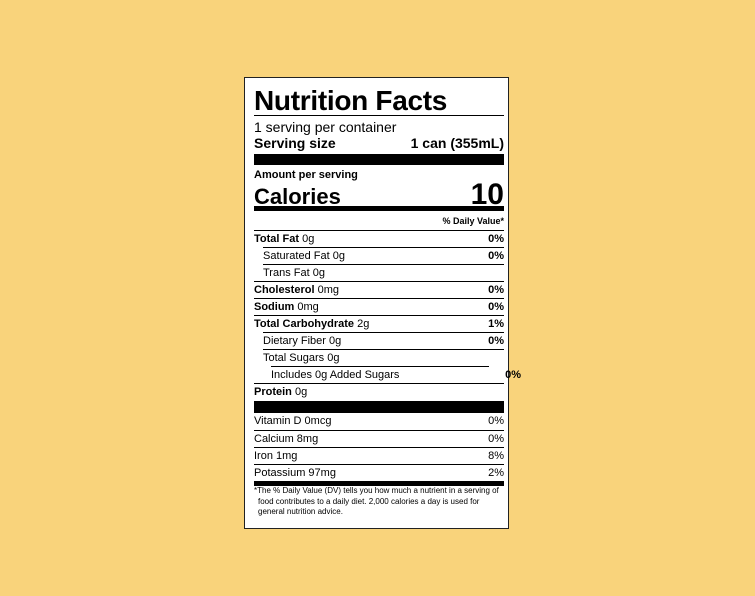  Describe the element at coordinates (383, 340) in the screenshot. I see `nutrient-row: Dietary Fiber 0g 0%` at that location.